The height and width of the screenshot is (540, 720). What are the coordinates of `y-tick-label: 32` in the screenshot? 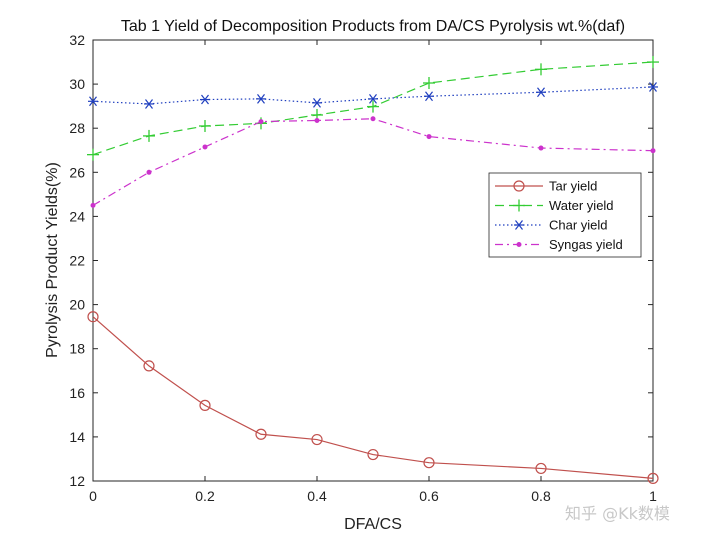 It's located at (77, 40).